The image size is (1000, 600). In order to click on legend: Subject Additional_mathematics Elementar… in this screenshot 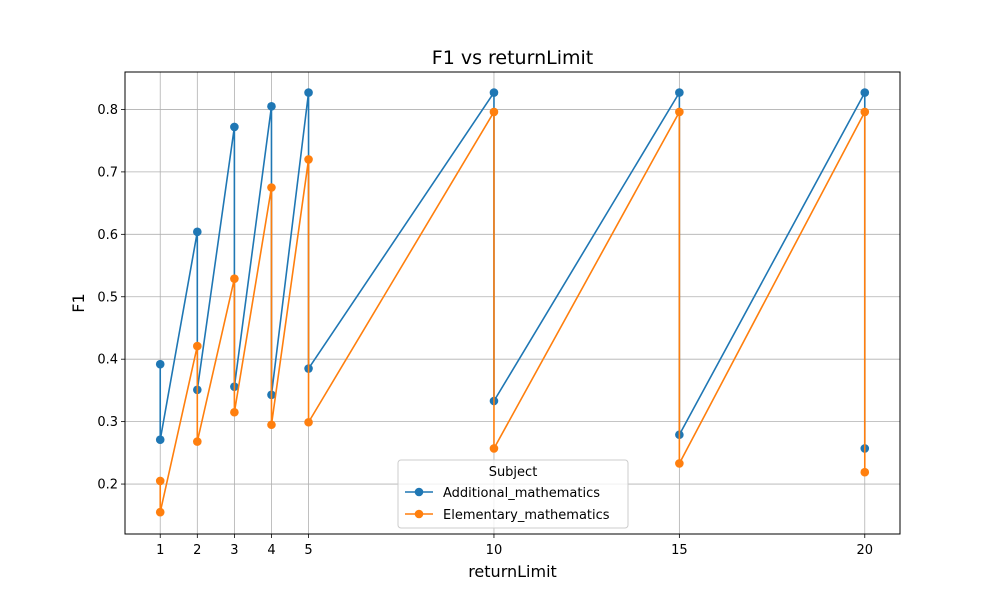, I will do `click(513, 494)`.